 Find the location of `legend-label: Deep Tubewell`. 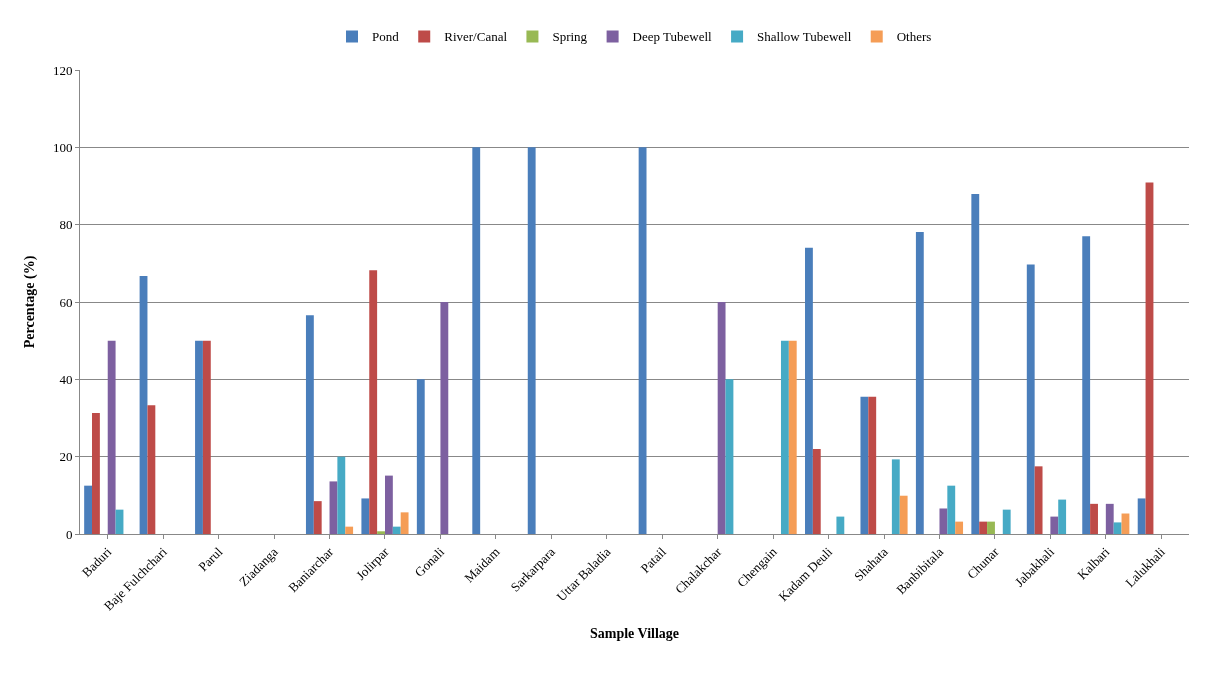

legend-label: Deep Tubewell is located at coordinates (672, 37).